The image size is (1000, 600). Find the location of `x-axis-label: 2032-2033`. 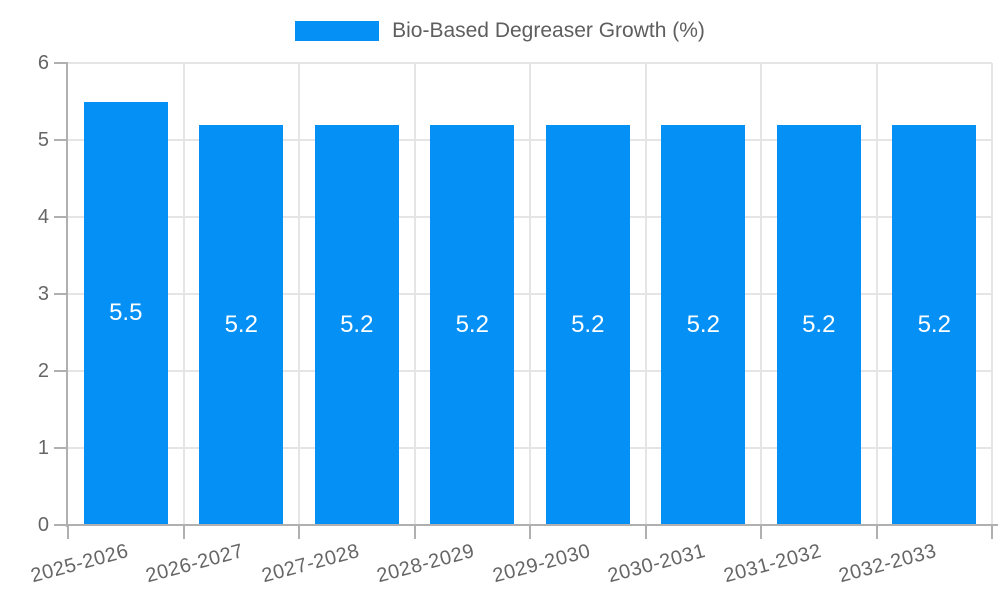

x-axis-label: 2032-2033 is located at coordinates (887, 564).